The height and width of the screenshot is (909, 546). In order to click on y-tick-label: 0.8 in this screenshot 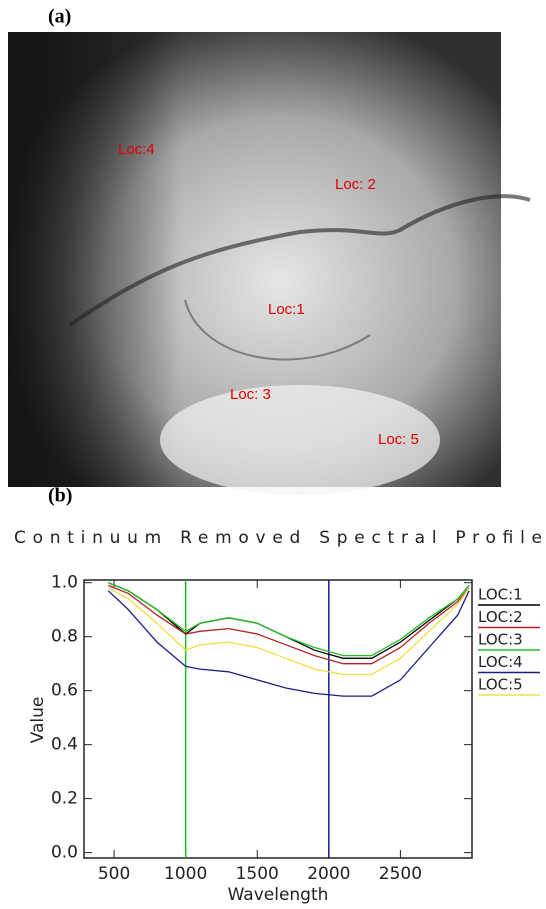, I will do `click(64, 637)`.